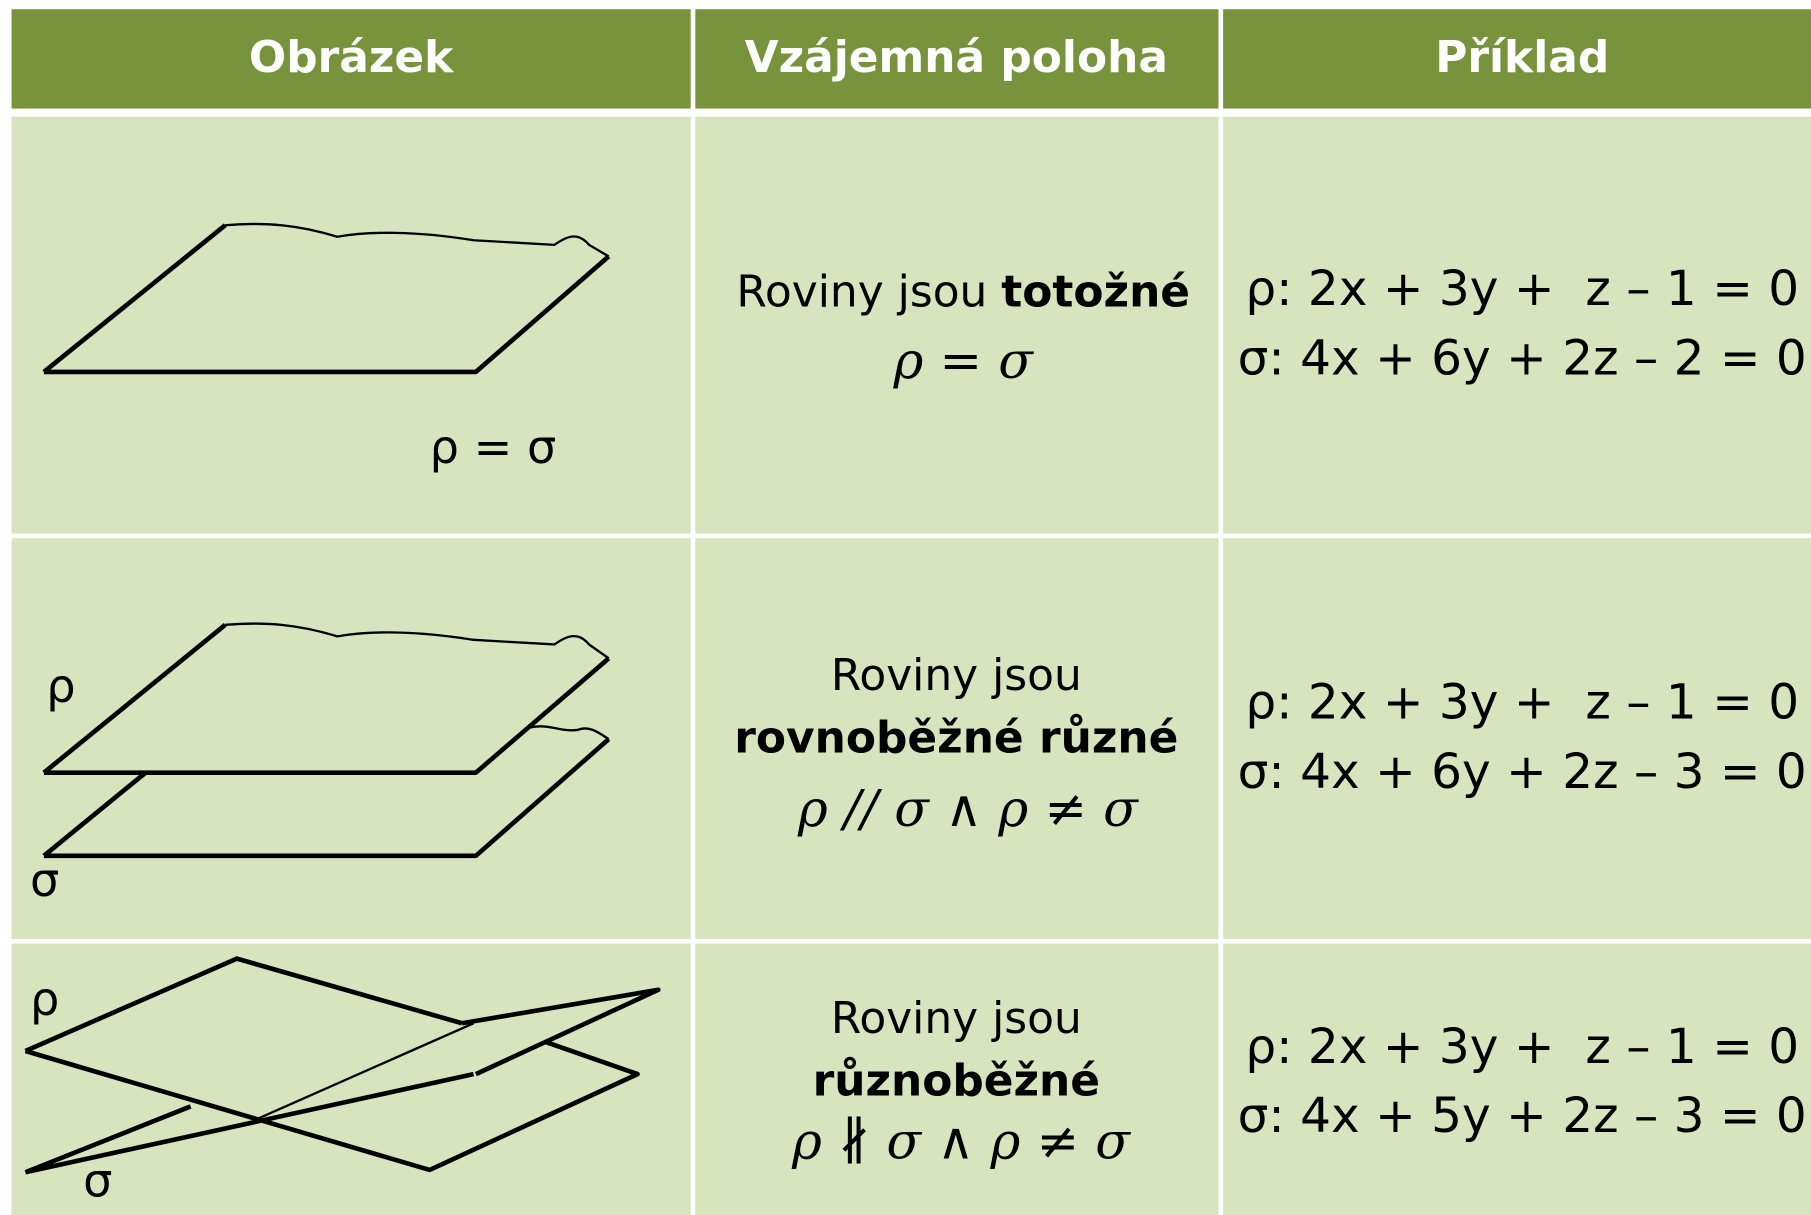 Image resolution: width=1811 pixels, height=1215 pixels. Describe the element at coordinates (1522, 57) in the screenshot. I see `header-label: Příklad` at that location.